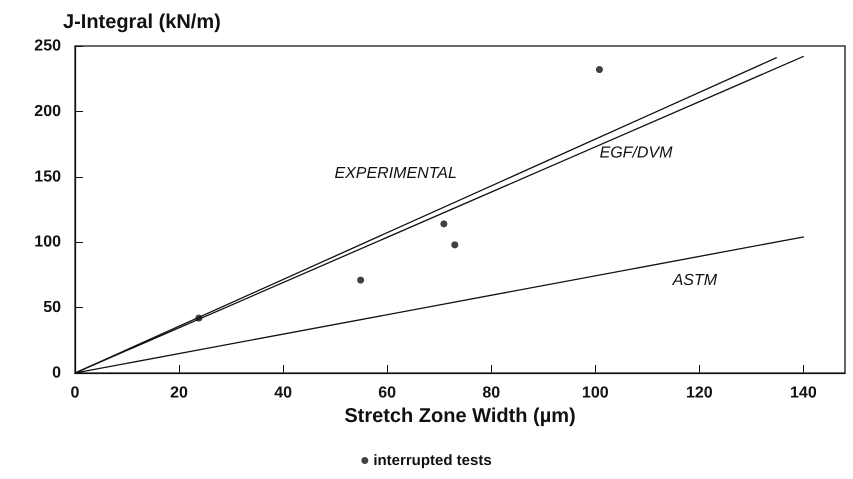 The height and width of the screenshot is (479, 853). Describe the element at coordinates (75, 393) in the screenshot. I see `x-tick-label: 0` at that location.